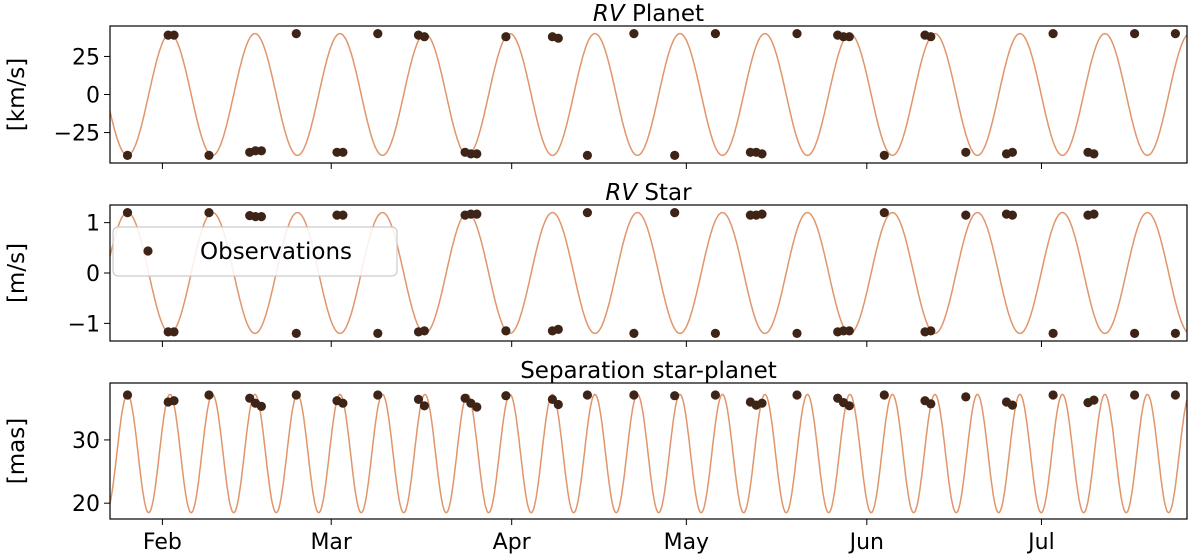  Describe the element at coordinates (1040, 542) in the screenshot. I see `x-tick-label: Jul` at that location.